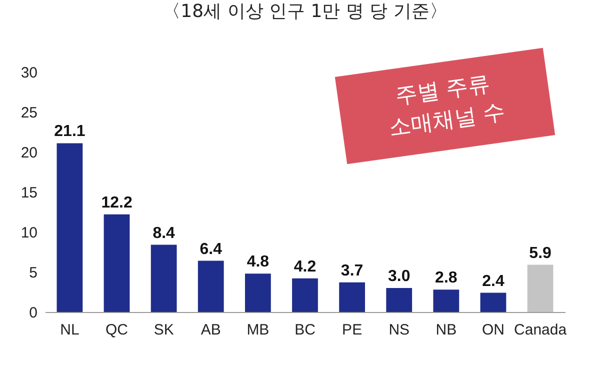 This screenshot has width=600, height=368. Describe the element at coordinates (399, 330) in the screenshot. I see `x-tick-label: NS` at that location.